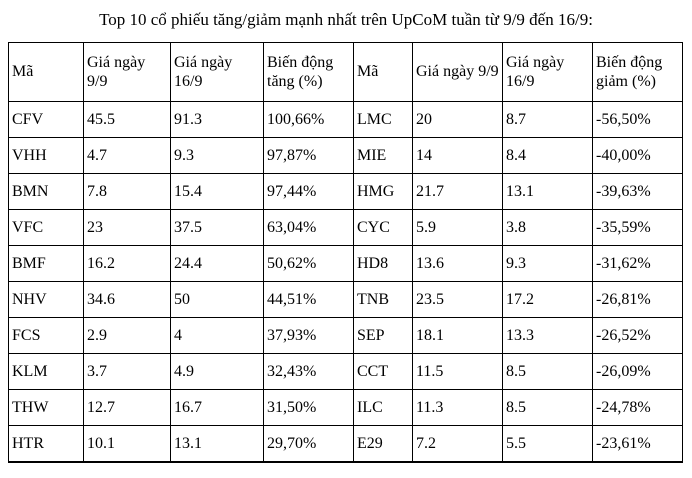  Describe the element at coordinates (383, 444) in the screenshot. I see `ticker-cell: E29` at that location.